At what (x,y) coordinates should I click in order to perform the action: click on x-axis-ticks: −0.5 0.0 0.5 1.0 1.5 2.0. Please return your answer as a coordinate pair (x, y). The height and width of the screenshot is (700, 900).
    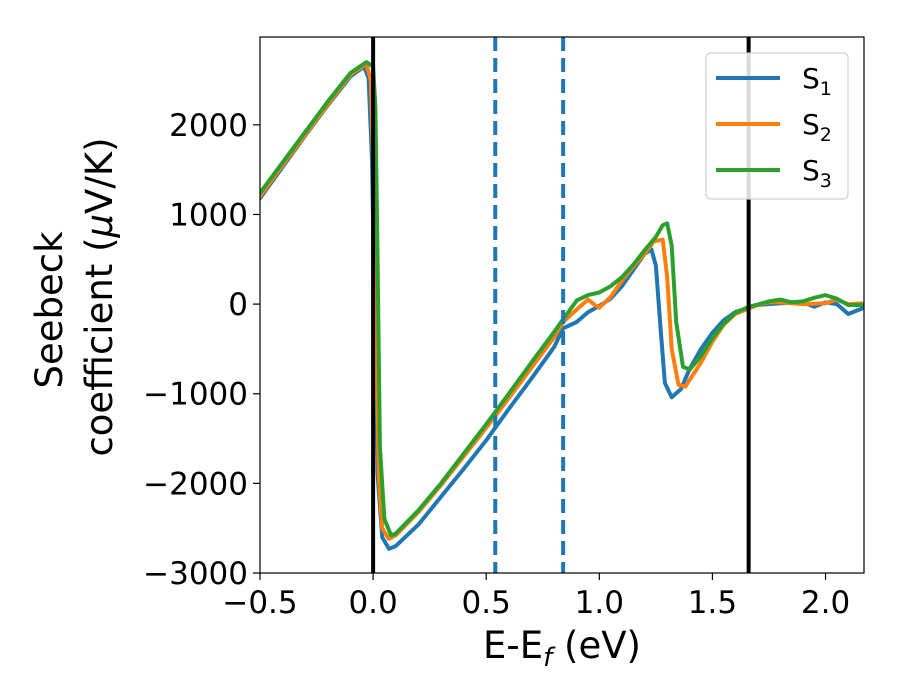
    Looking at the image, I should click on (536, 597).